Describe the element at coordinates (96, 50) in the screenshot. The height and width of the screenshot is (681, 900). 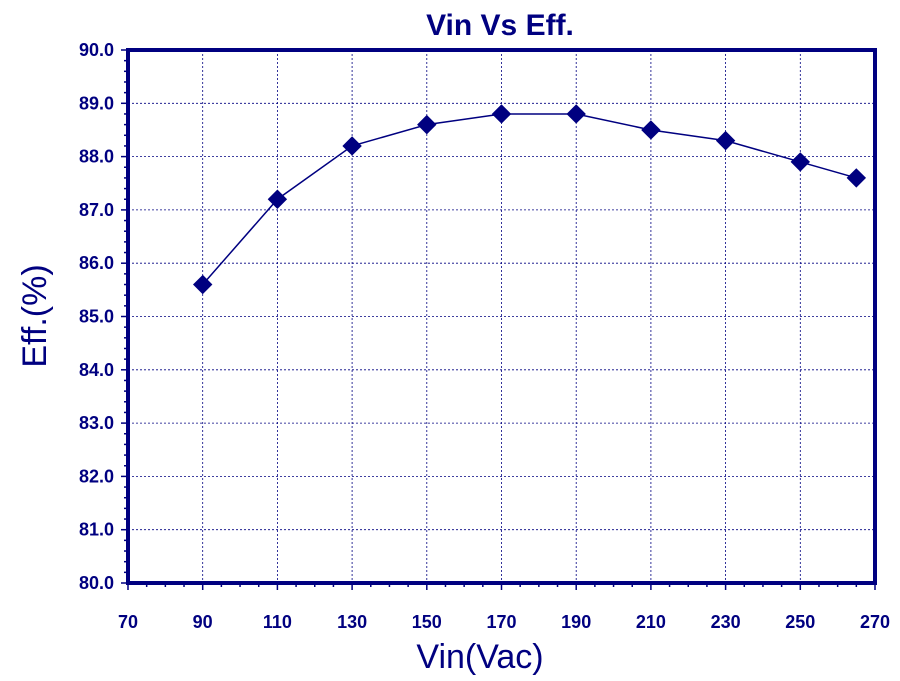
I see `y-tick-label: 90.0` at that location.